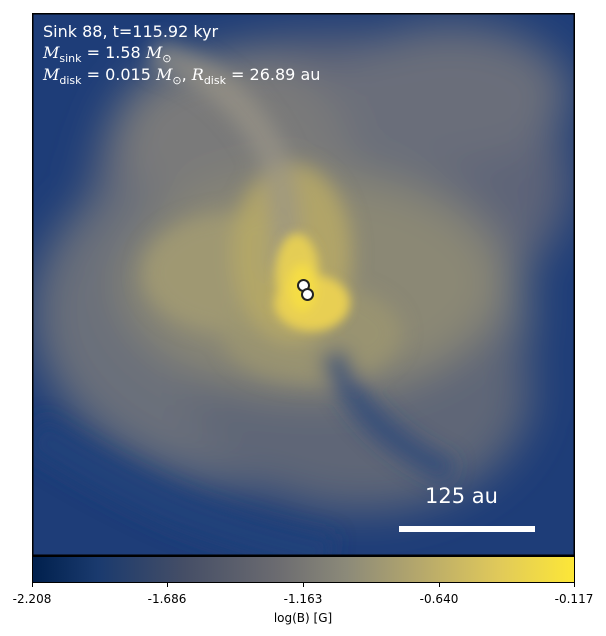 Image resolution: width=606 pixels, height=636 pixels. I want to click on scale-bar-label: 125 au, so click(461, 496).